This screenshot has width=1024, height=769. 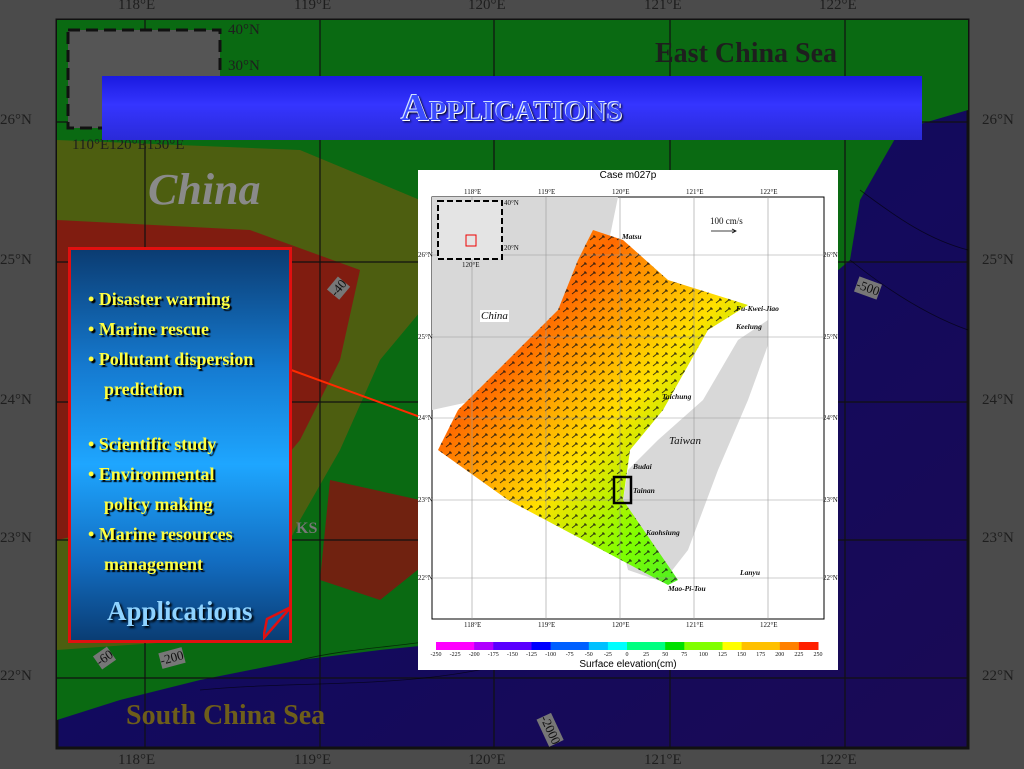 What do you see at coordinates (695, 192) in the screenshot?
I see `fig-lon-121: 121°E` at bounding box center [695, 192].